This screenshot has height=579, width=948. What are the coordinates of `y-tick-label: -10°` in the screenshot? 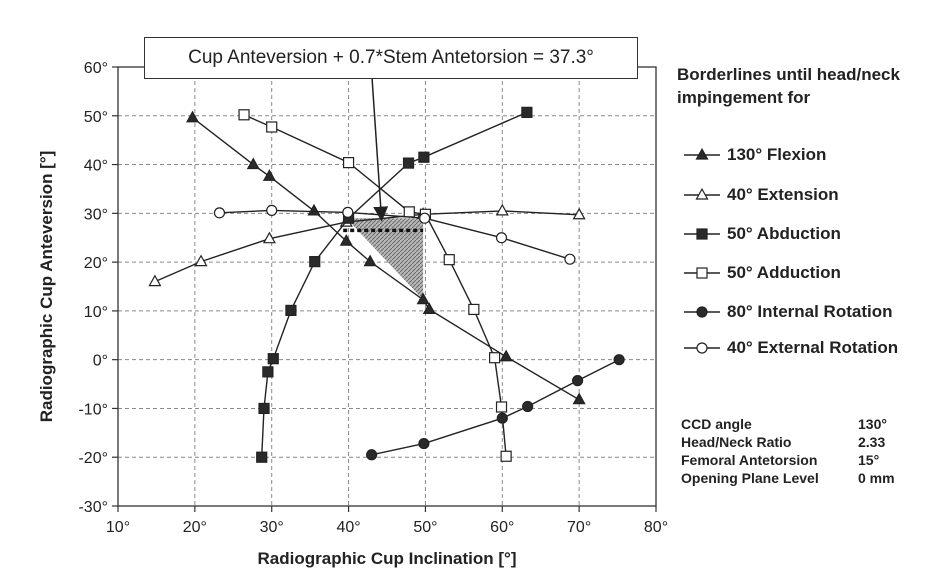 It's located at (93, 409).